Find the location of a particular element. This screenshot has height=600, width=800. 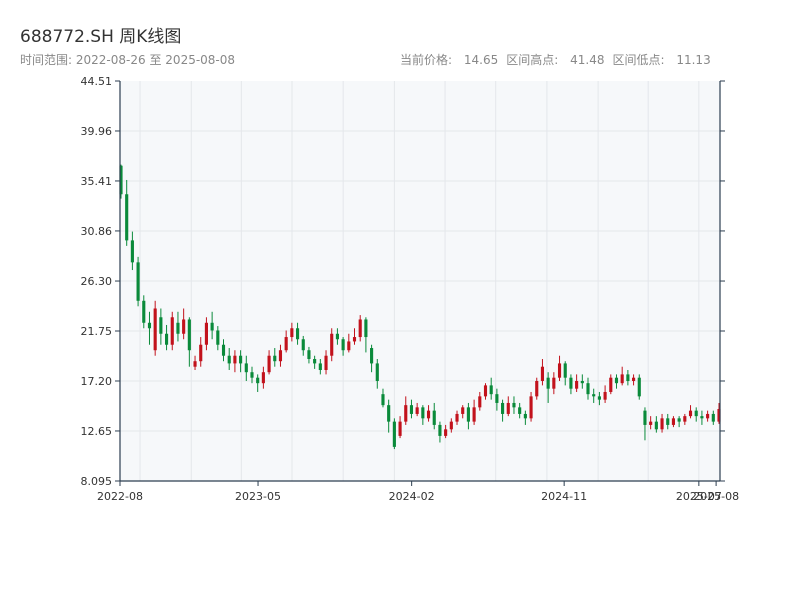

range-high-label: 区间高点: is located at coordinates (532, 60).